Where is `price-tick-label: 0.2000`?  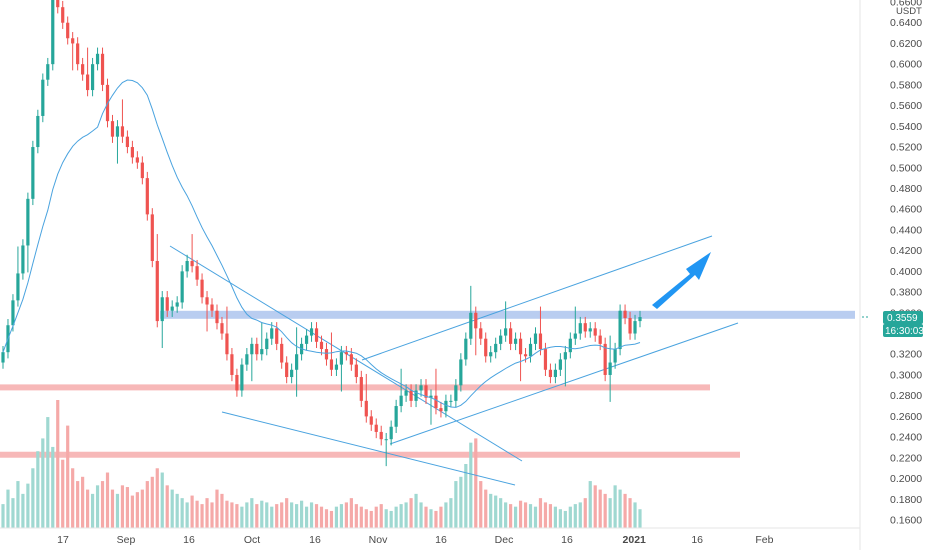 price-tick-label: 0.2000 is located at coordinates (906, 479).